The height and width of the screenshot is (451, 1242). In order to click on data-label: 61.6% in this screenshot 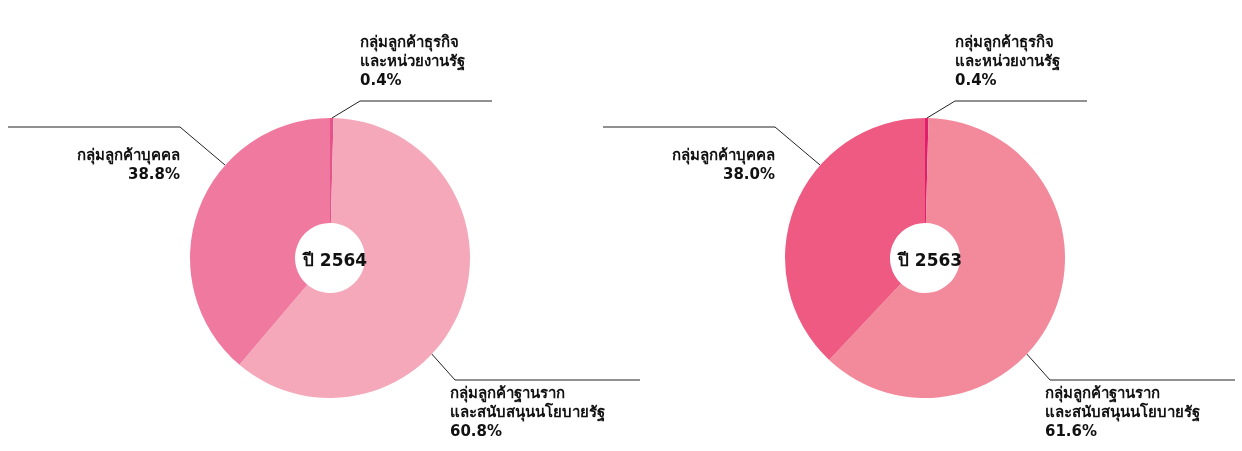, I will do `click(1071, 430)`.